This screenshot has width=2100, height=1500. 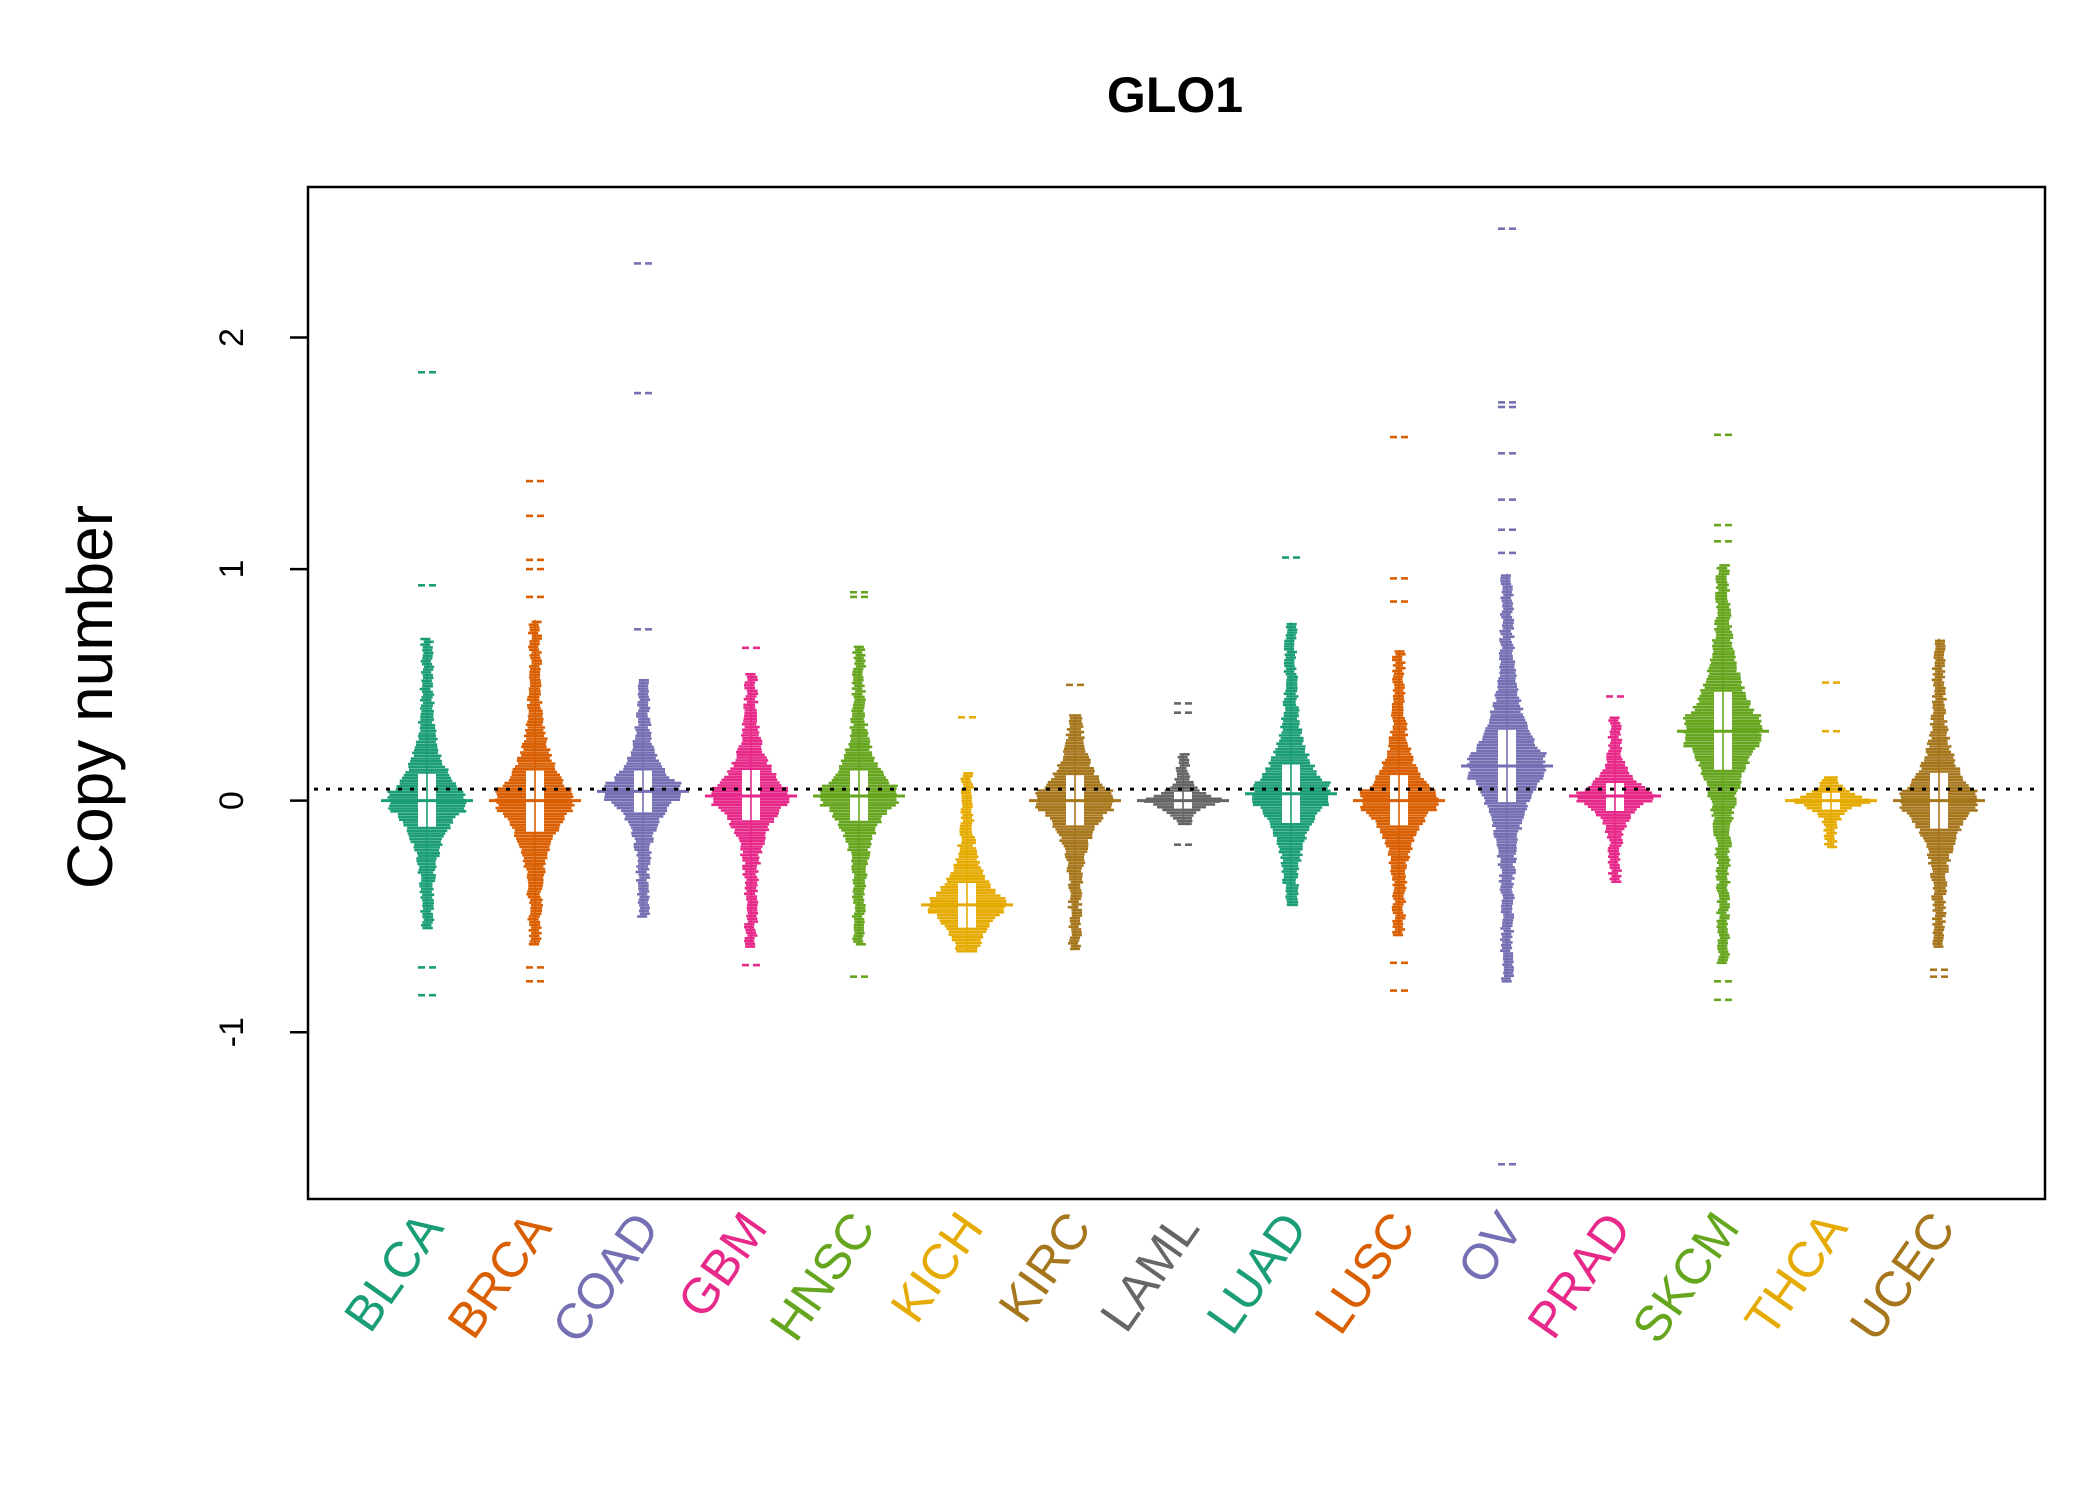 I want to click on x-tick-label-ucec: UCEC, so click(x=1902, y=1276).